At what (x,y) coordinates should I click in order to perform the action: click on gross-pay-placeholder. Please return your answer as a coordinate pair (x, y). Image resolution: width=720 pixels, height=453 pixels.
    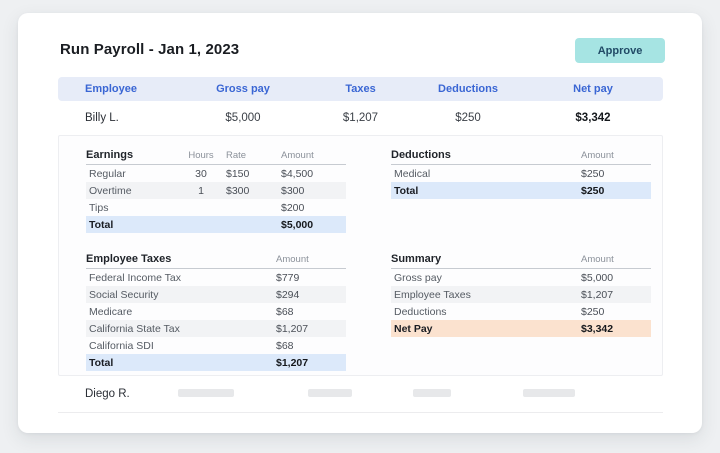
    Looking at the image, I should click on (243, 394).